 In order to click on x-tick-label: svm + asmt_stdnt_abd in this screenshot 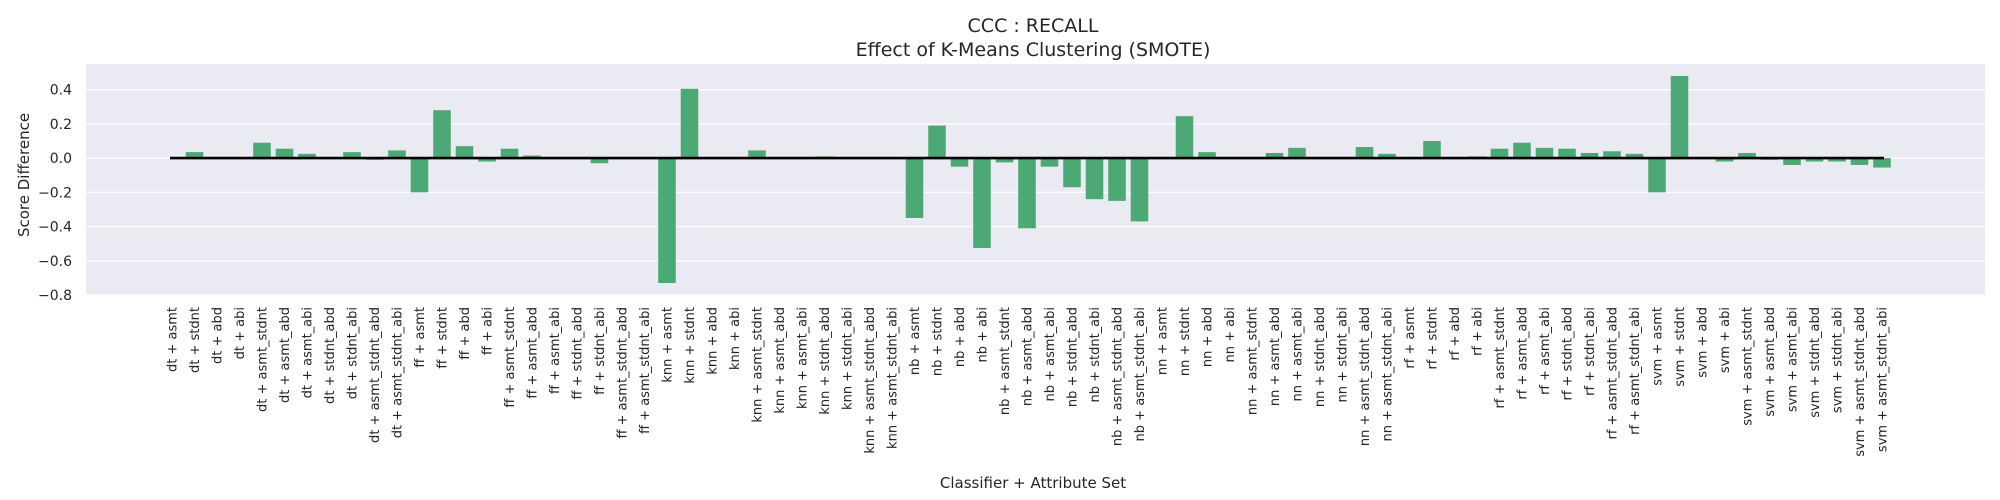, I will do `click(1860, 382)`.